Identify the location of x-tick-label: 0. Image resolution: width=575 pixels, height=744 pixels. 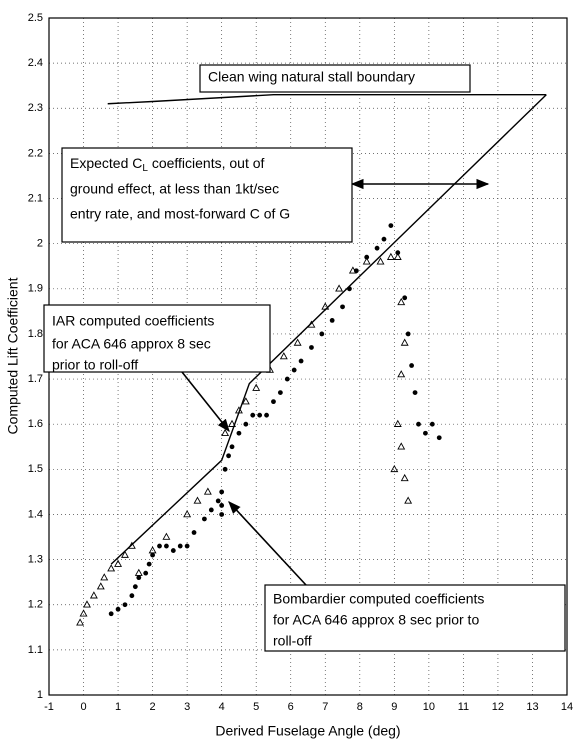
(83, 707).